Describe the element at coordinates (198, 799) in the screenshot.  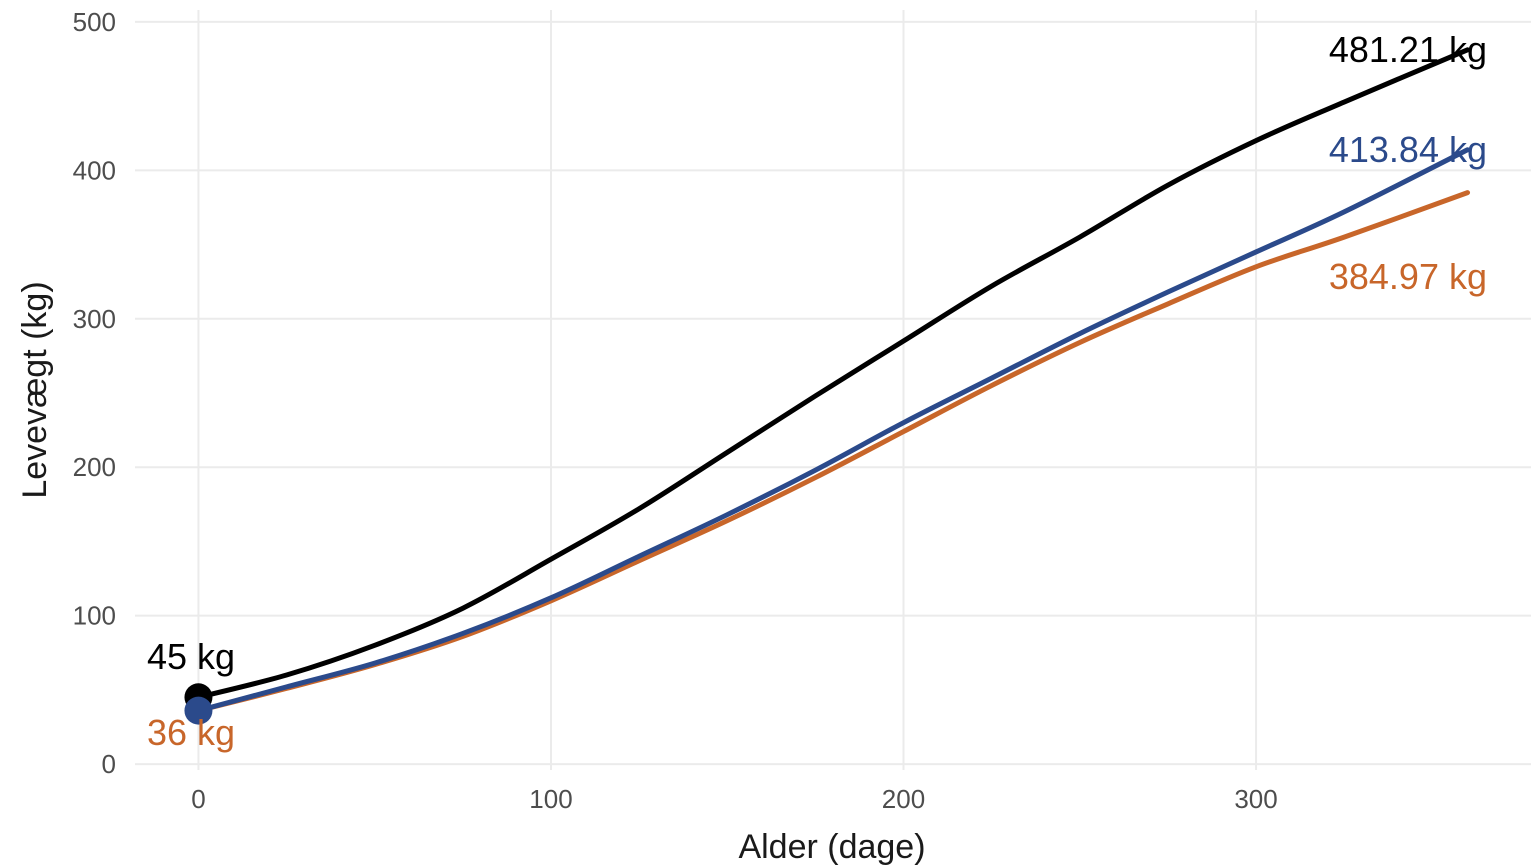
I see `x-tick-label: 0` at that location.